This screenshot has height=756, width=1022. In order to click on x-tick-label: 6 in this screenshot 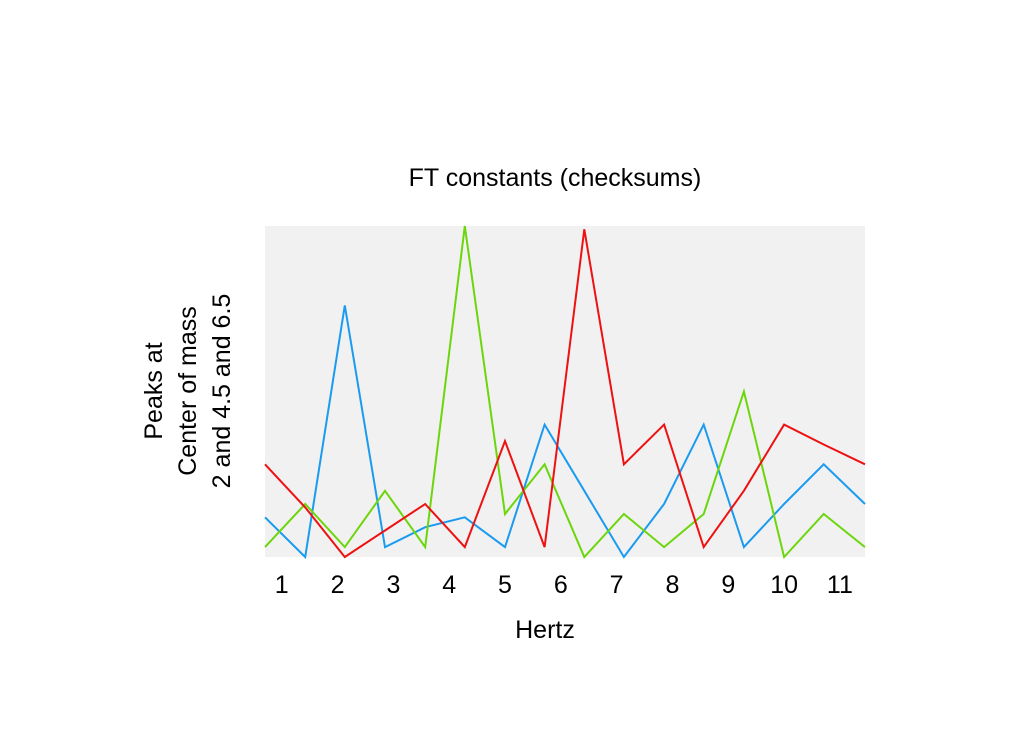, I will do `click(561, 585)`.